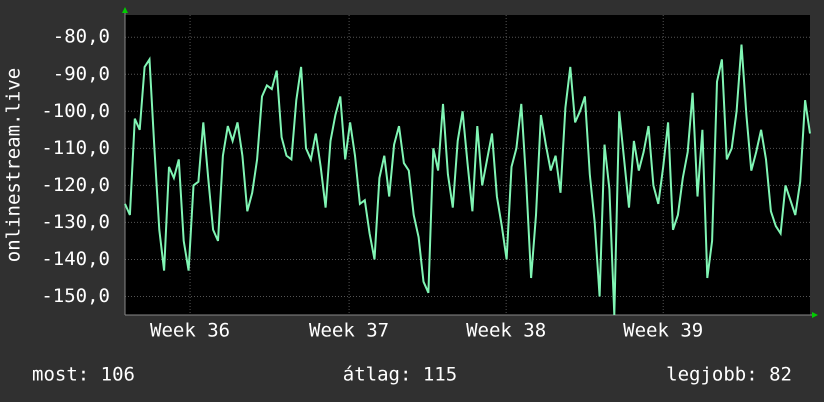 The width and height of the screenshot is (824, 402). I want to click on x-tick-label: Week 38, so click(506, 331).